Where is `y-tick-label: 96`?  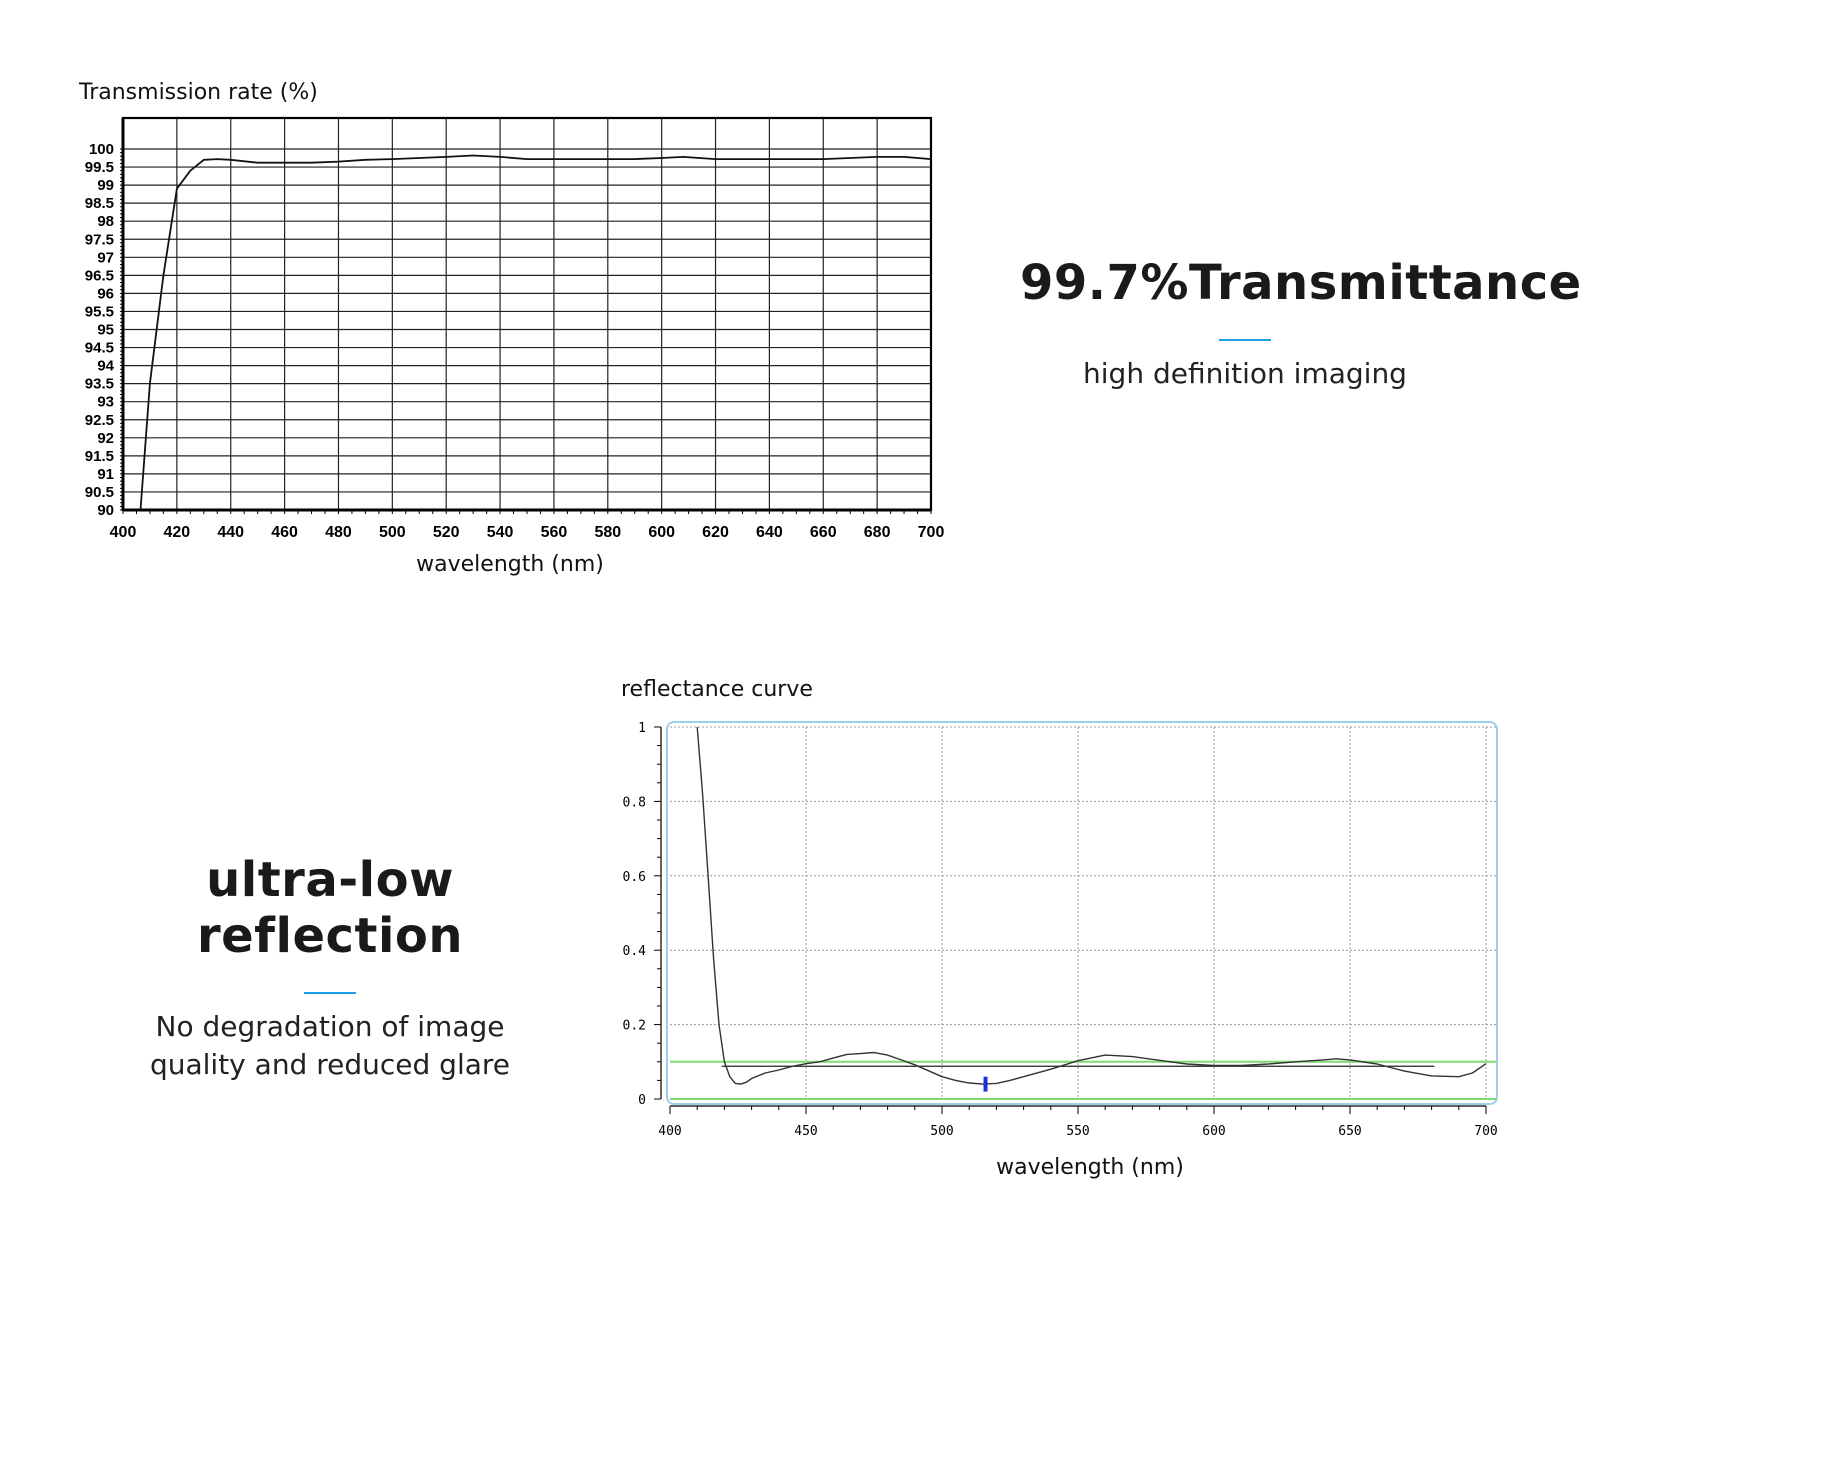 y-tick-label: 96 is located at coordinates (105, 293).